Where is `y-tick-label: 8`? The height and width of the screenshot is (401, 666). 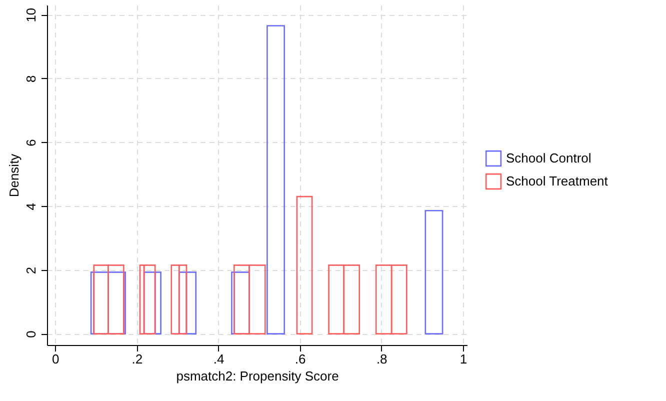
y-tick-label: 8 is located at coordinates (31, 79).